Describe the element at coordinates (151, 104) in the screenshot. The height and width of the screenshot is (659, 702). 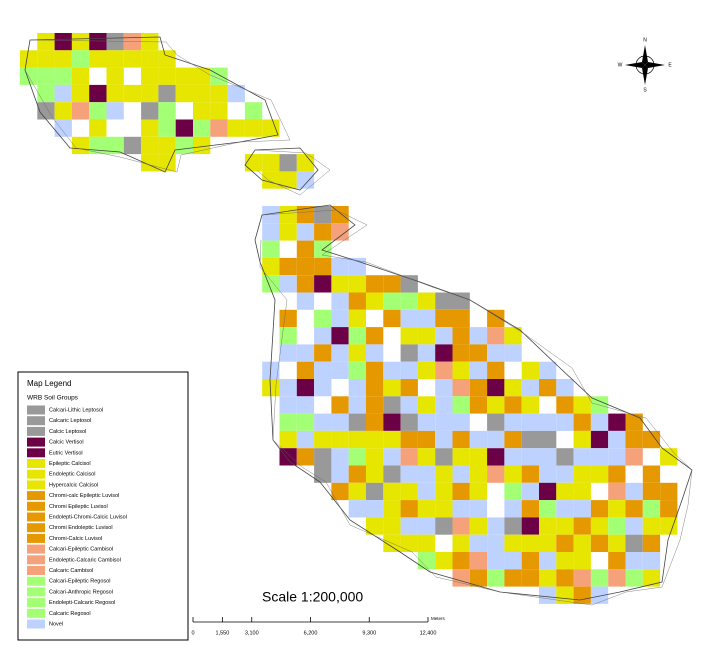
I see `island-outline` at that location.